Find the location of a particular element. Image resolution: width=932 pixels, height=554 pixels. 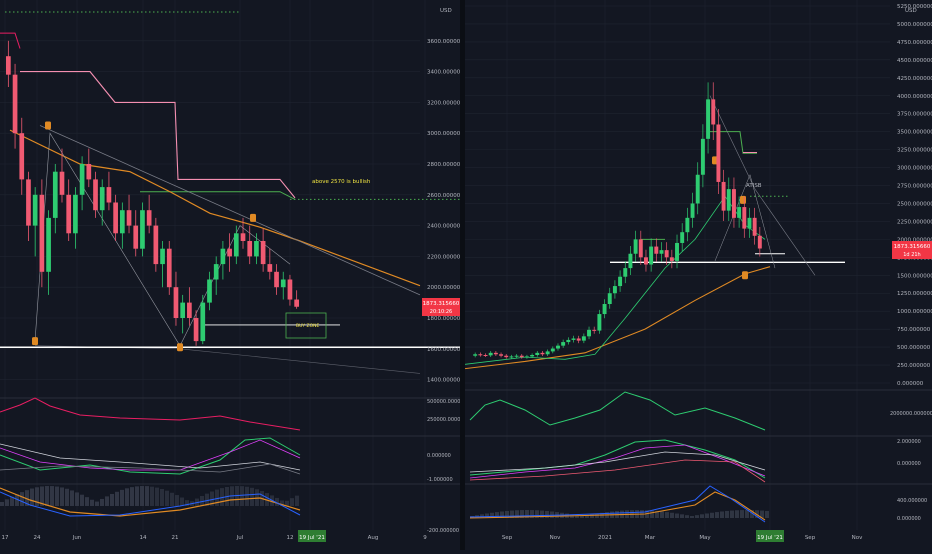

price-tick-label: 250.000000 is located at coordinates (914, 366).